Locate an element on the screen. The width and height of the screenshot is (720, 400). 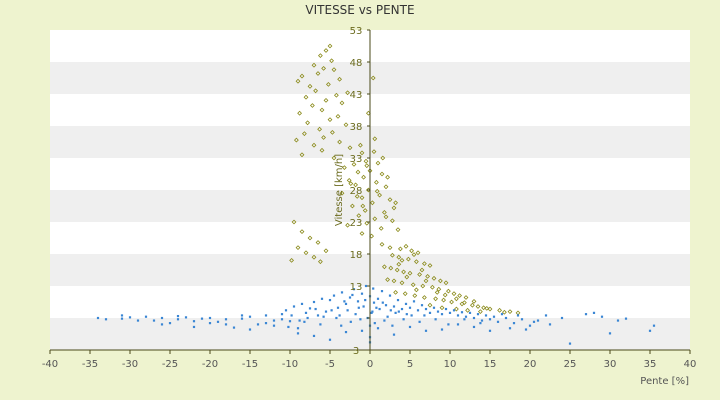
chart-title: VITESSE vs PENTE is located at coordinates (359, 10).